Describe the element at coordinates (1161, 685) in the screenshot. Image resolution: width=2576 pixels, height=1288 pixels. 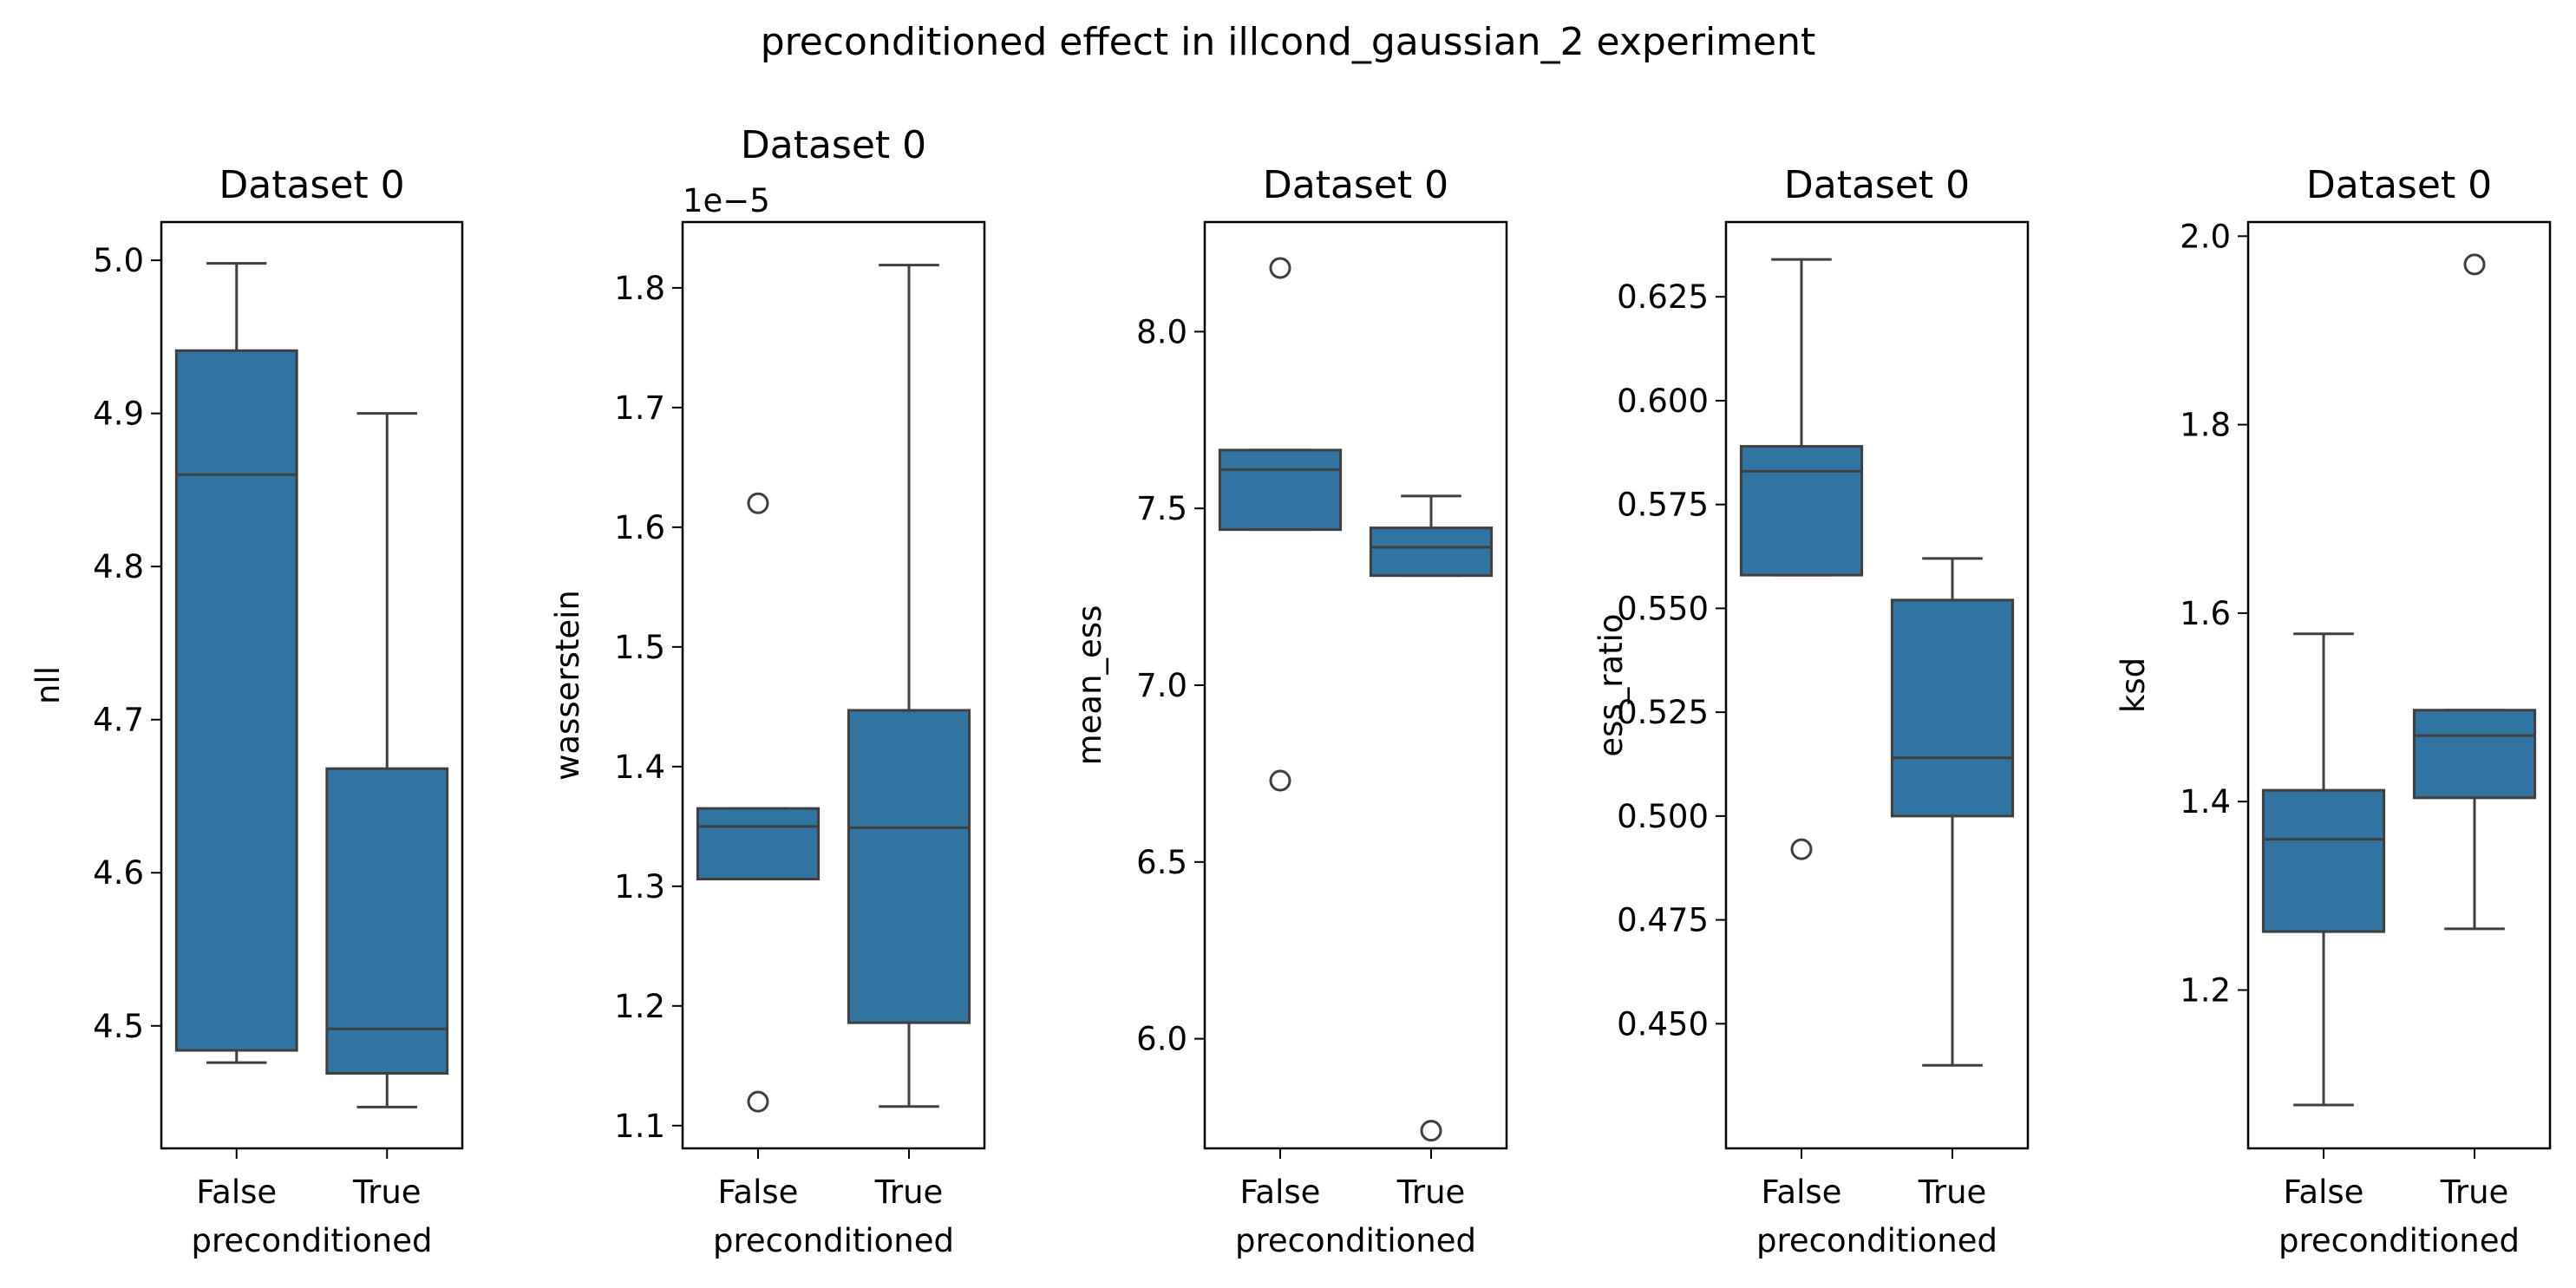
I see `y-tick-label: 7.0` at that location.